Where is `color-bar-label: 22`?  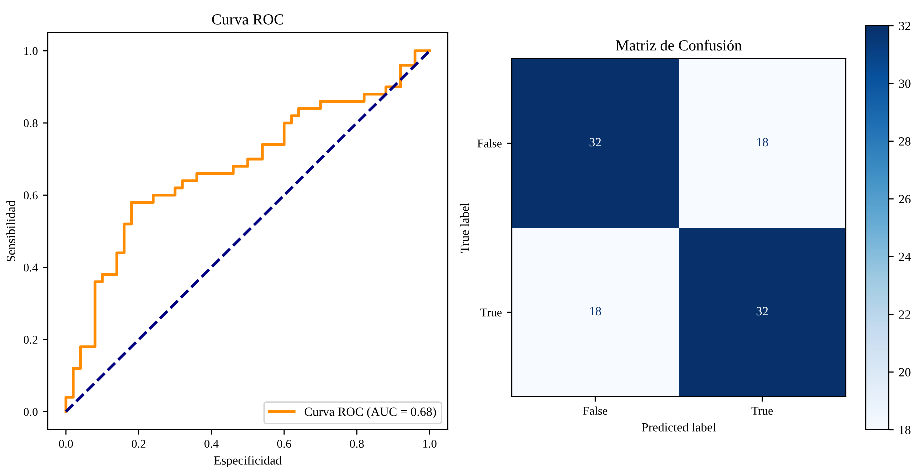
color-bar-label: 22 is located at coordinates (905, 314).